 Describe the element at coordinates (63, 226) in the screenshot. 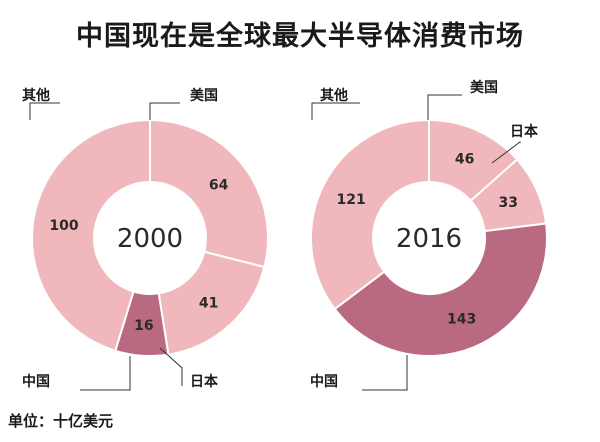

I see `value-label-2000-3: 100` at that location.